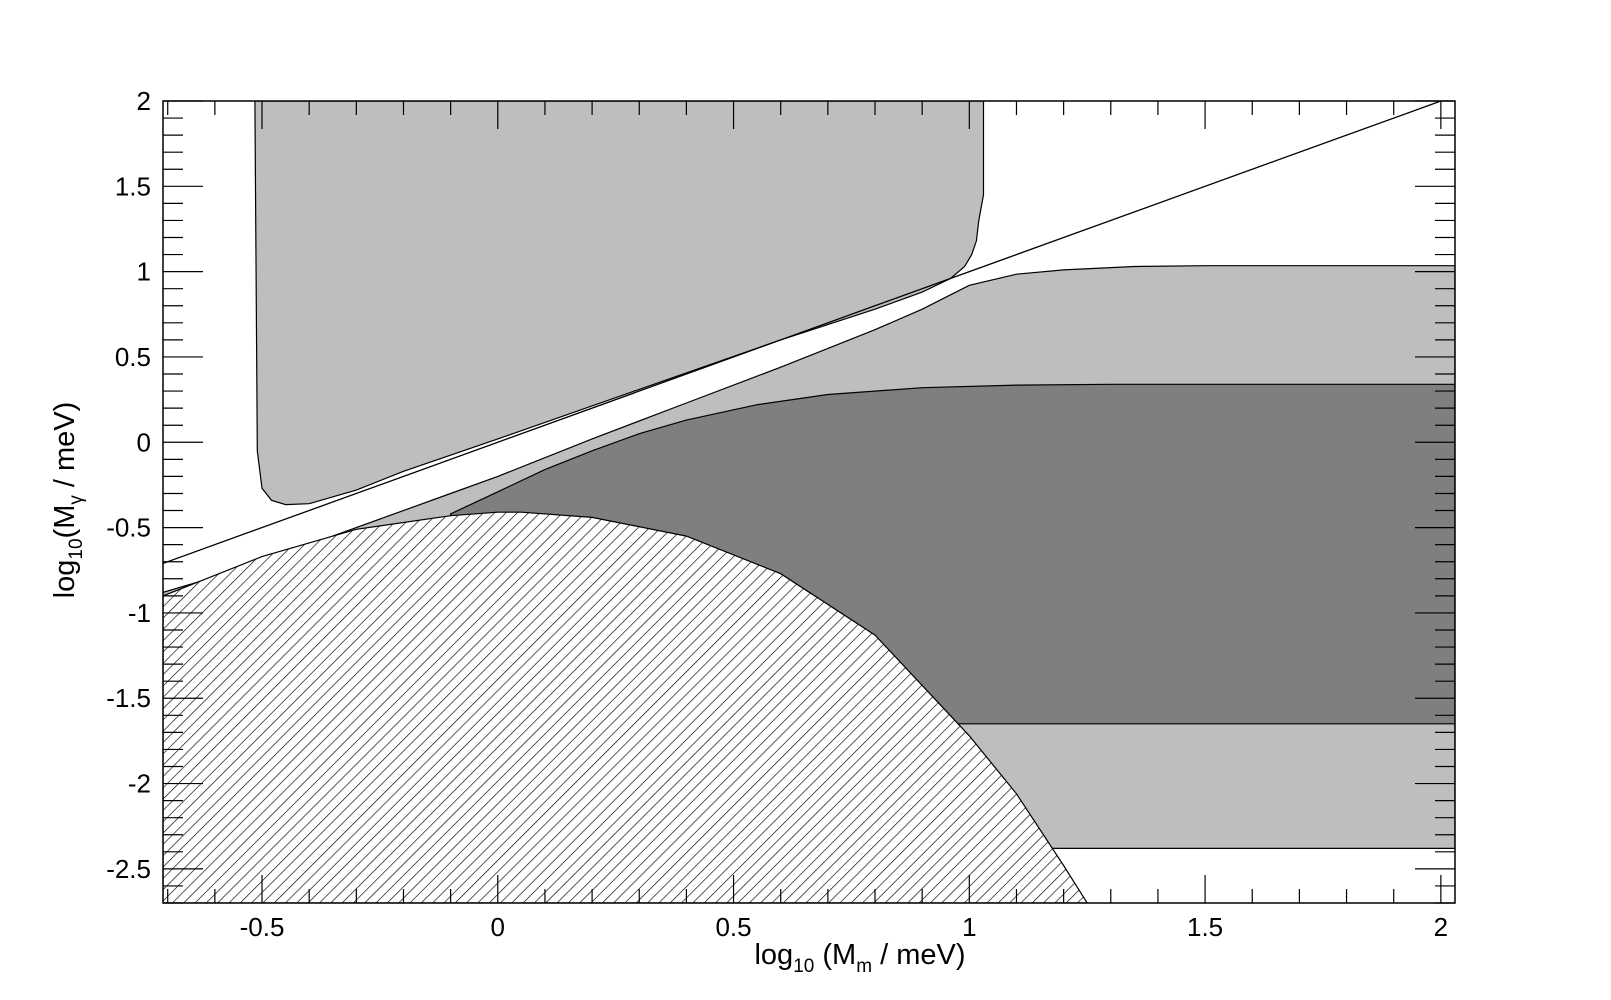  What do you see at coordinates (139, 784) in the screenshot?
I see `y-tick-label: -2` at bounding box center [139, 784].